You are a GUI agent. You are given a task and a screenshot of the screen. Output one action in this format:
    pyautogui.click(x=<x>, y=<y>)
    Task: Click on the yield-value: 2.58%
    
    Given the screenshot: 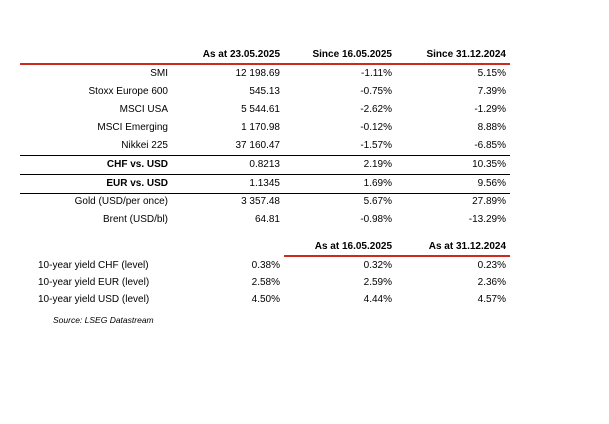 What is the action you would take?
    pyautogui.click(x=265, y=282)
    